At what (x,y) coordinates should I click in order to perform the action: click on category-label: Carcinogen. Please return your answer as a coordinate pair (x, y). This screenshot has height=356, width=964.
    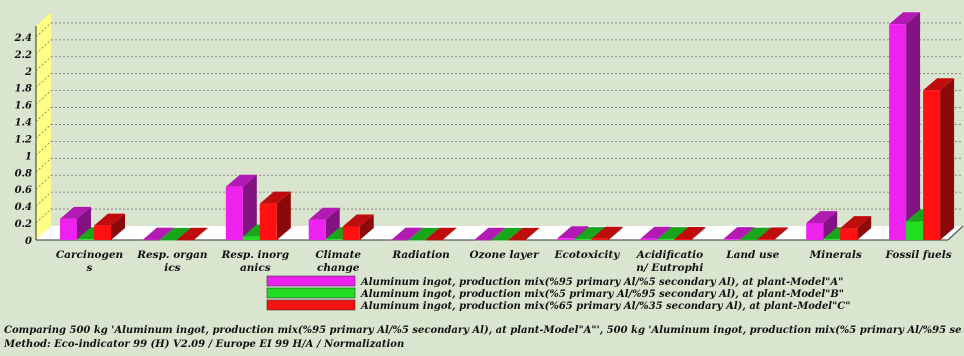
    Looking at the image, I should click on (89, 255).